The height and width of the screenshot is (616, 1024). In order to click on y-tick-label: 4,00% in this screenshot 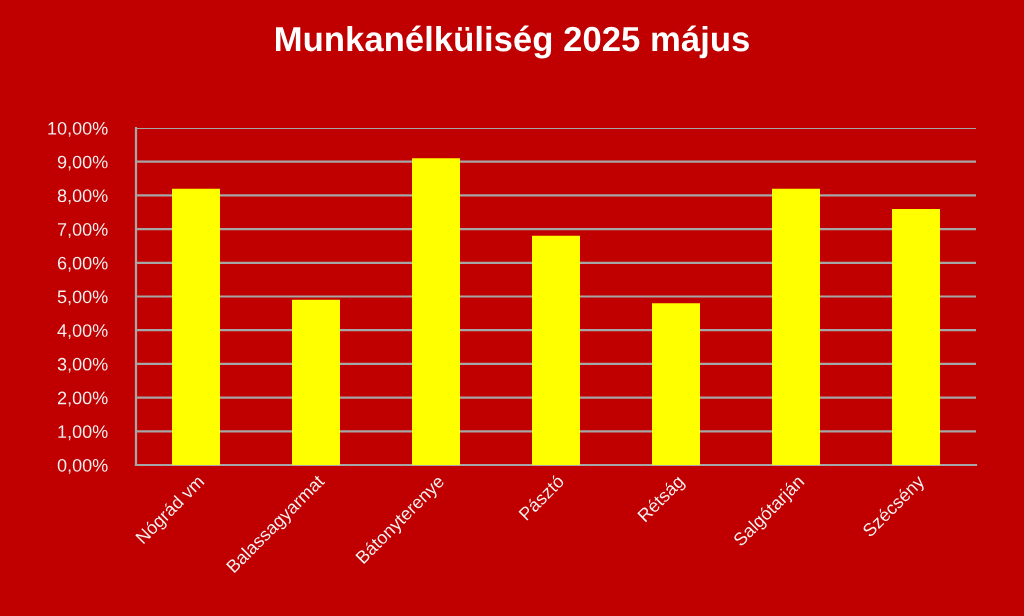, I will do `click(82, 332)`.